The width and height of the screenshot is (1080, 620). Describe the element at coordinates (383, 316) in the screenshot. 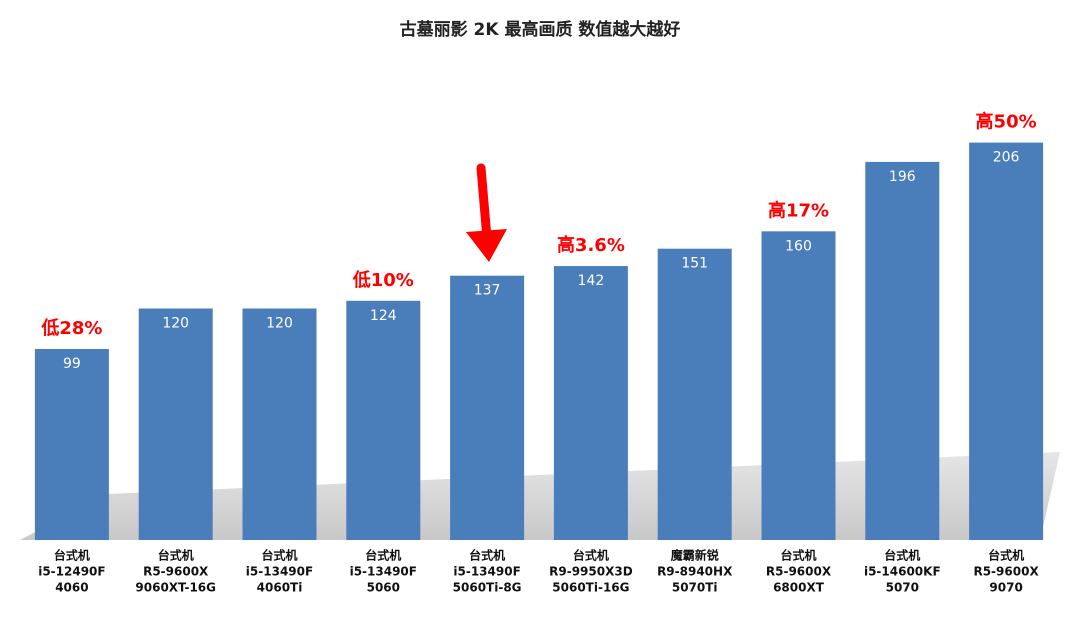

I see `value-label: 124` at that location.